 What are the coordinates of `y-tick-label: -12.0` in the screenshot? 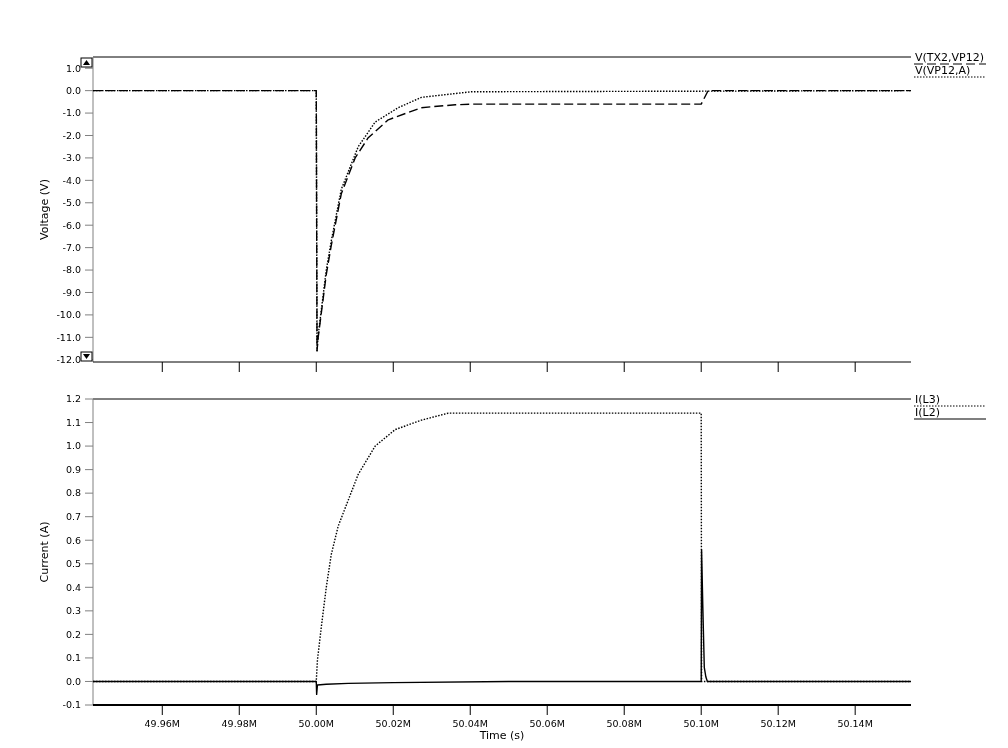 It's located at (68, 360).